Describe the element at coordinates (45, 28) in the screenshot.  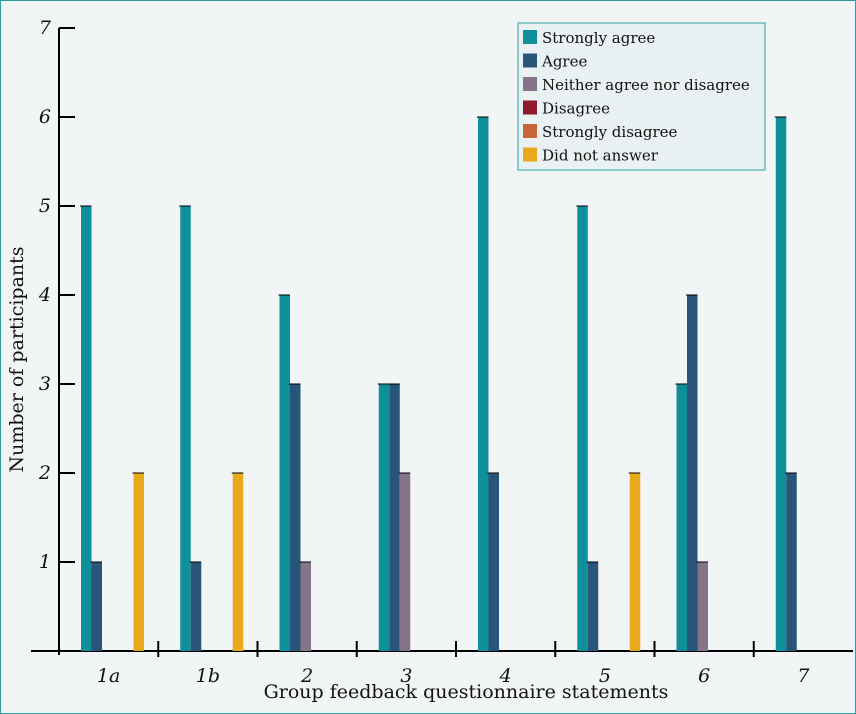
I see `y-tick-label-7: 7` at that location.